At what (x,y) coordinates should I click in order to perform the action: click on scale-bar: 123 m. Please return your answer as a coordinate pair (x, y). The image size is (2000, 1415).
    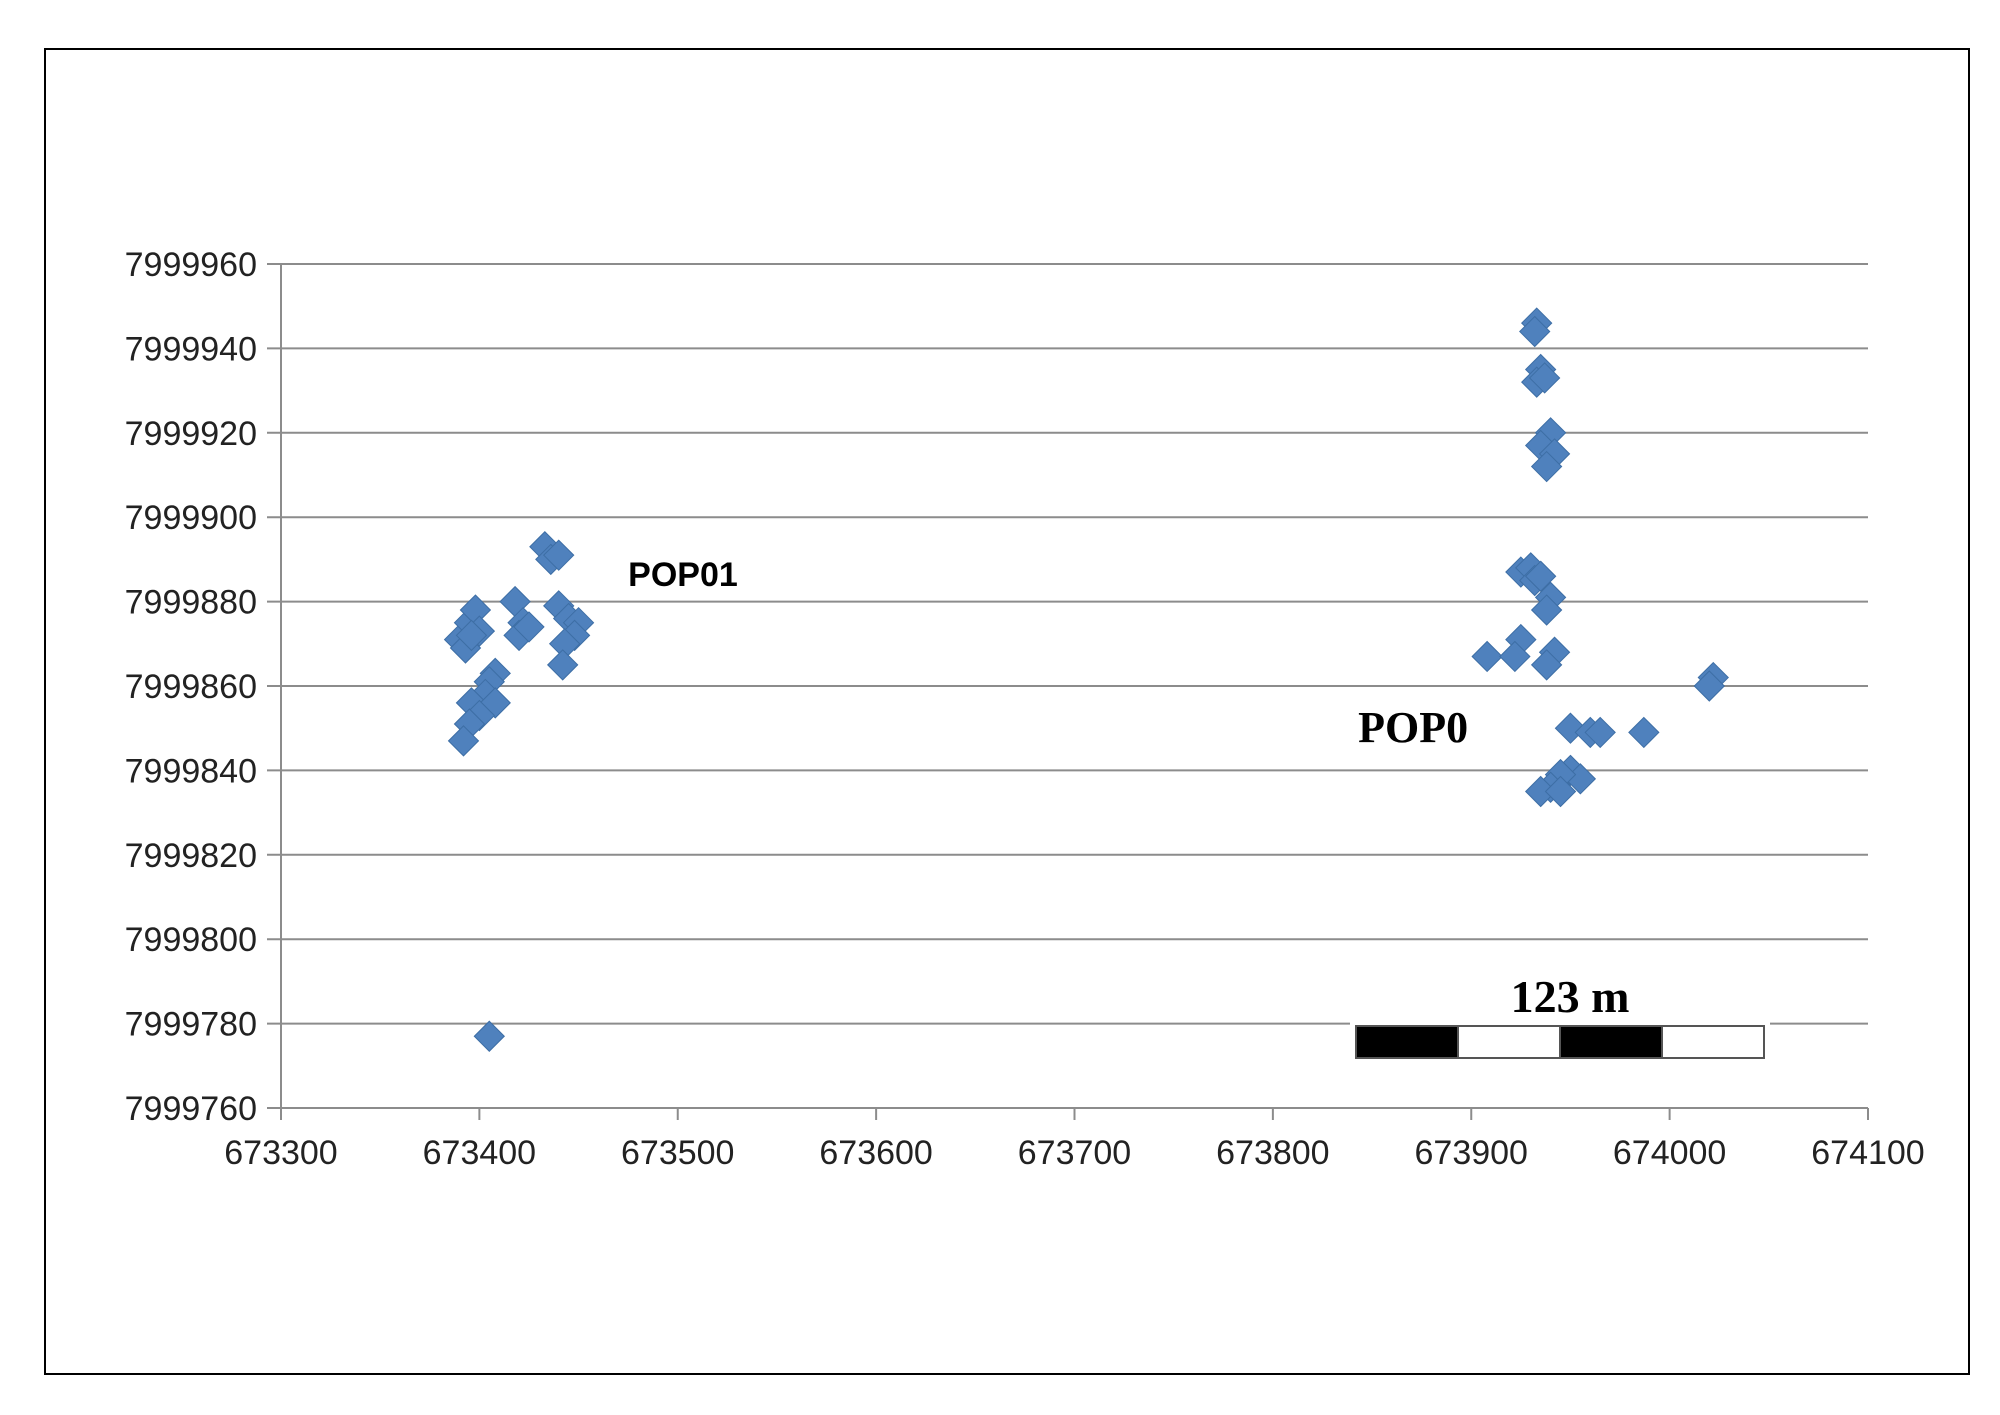
    Looking at the image, I should click on (1560, 1016).